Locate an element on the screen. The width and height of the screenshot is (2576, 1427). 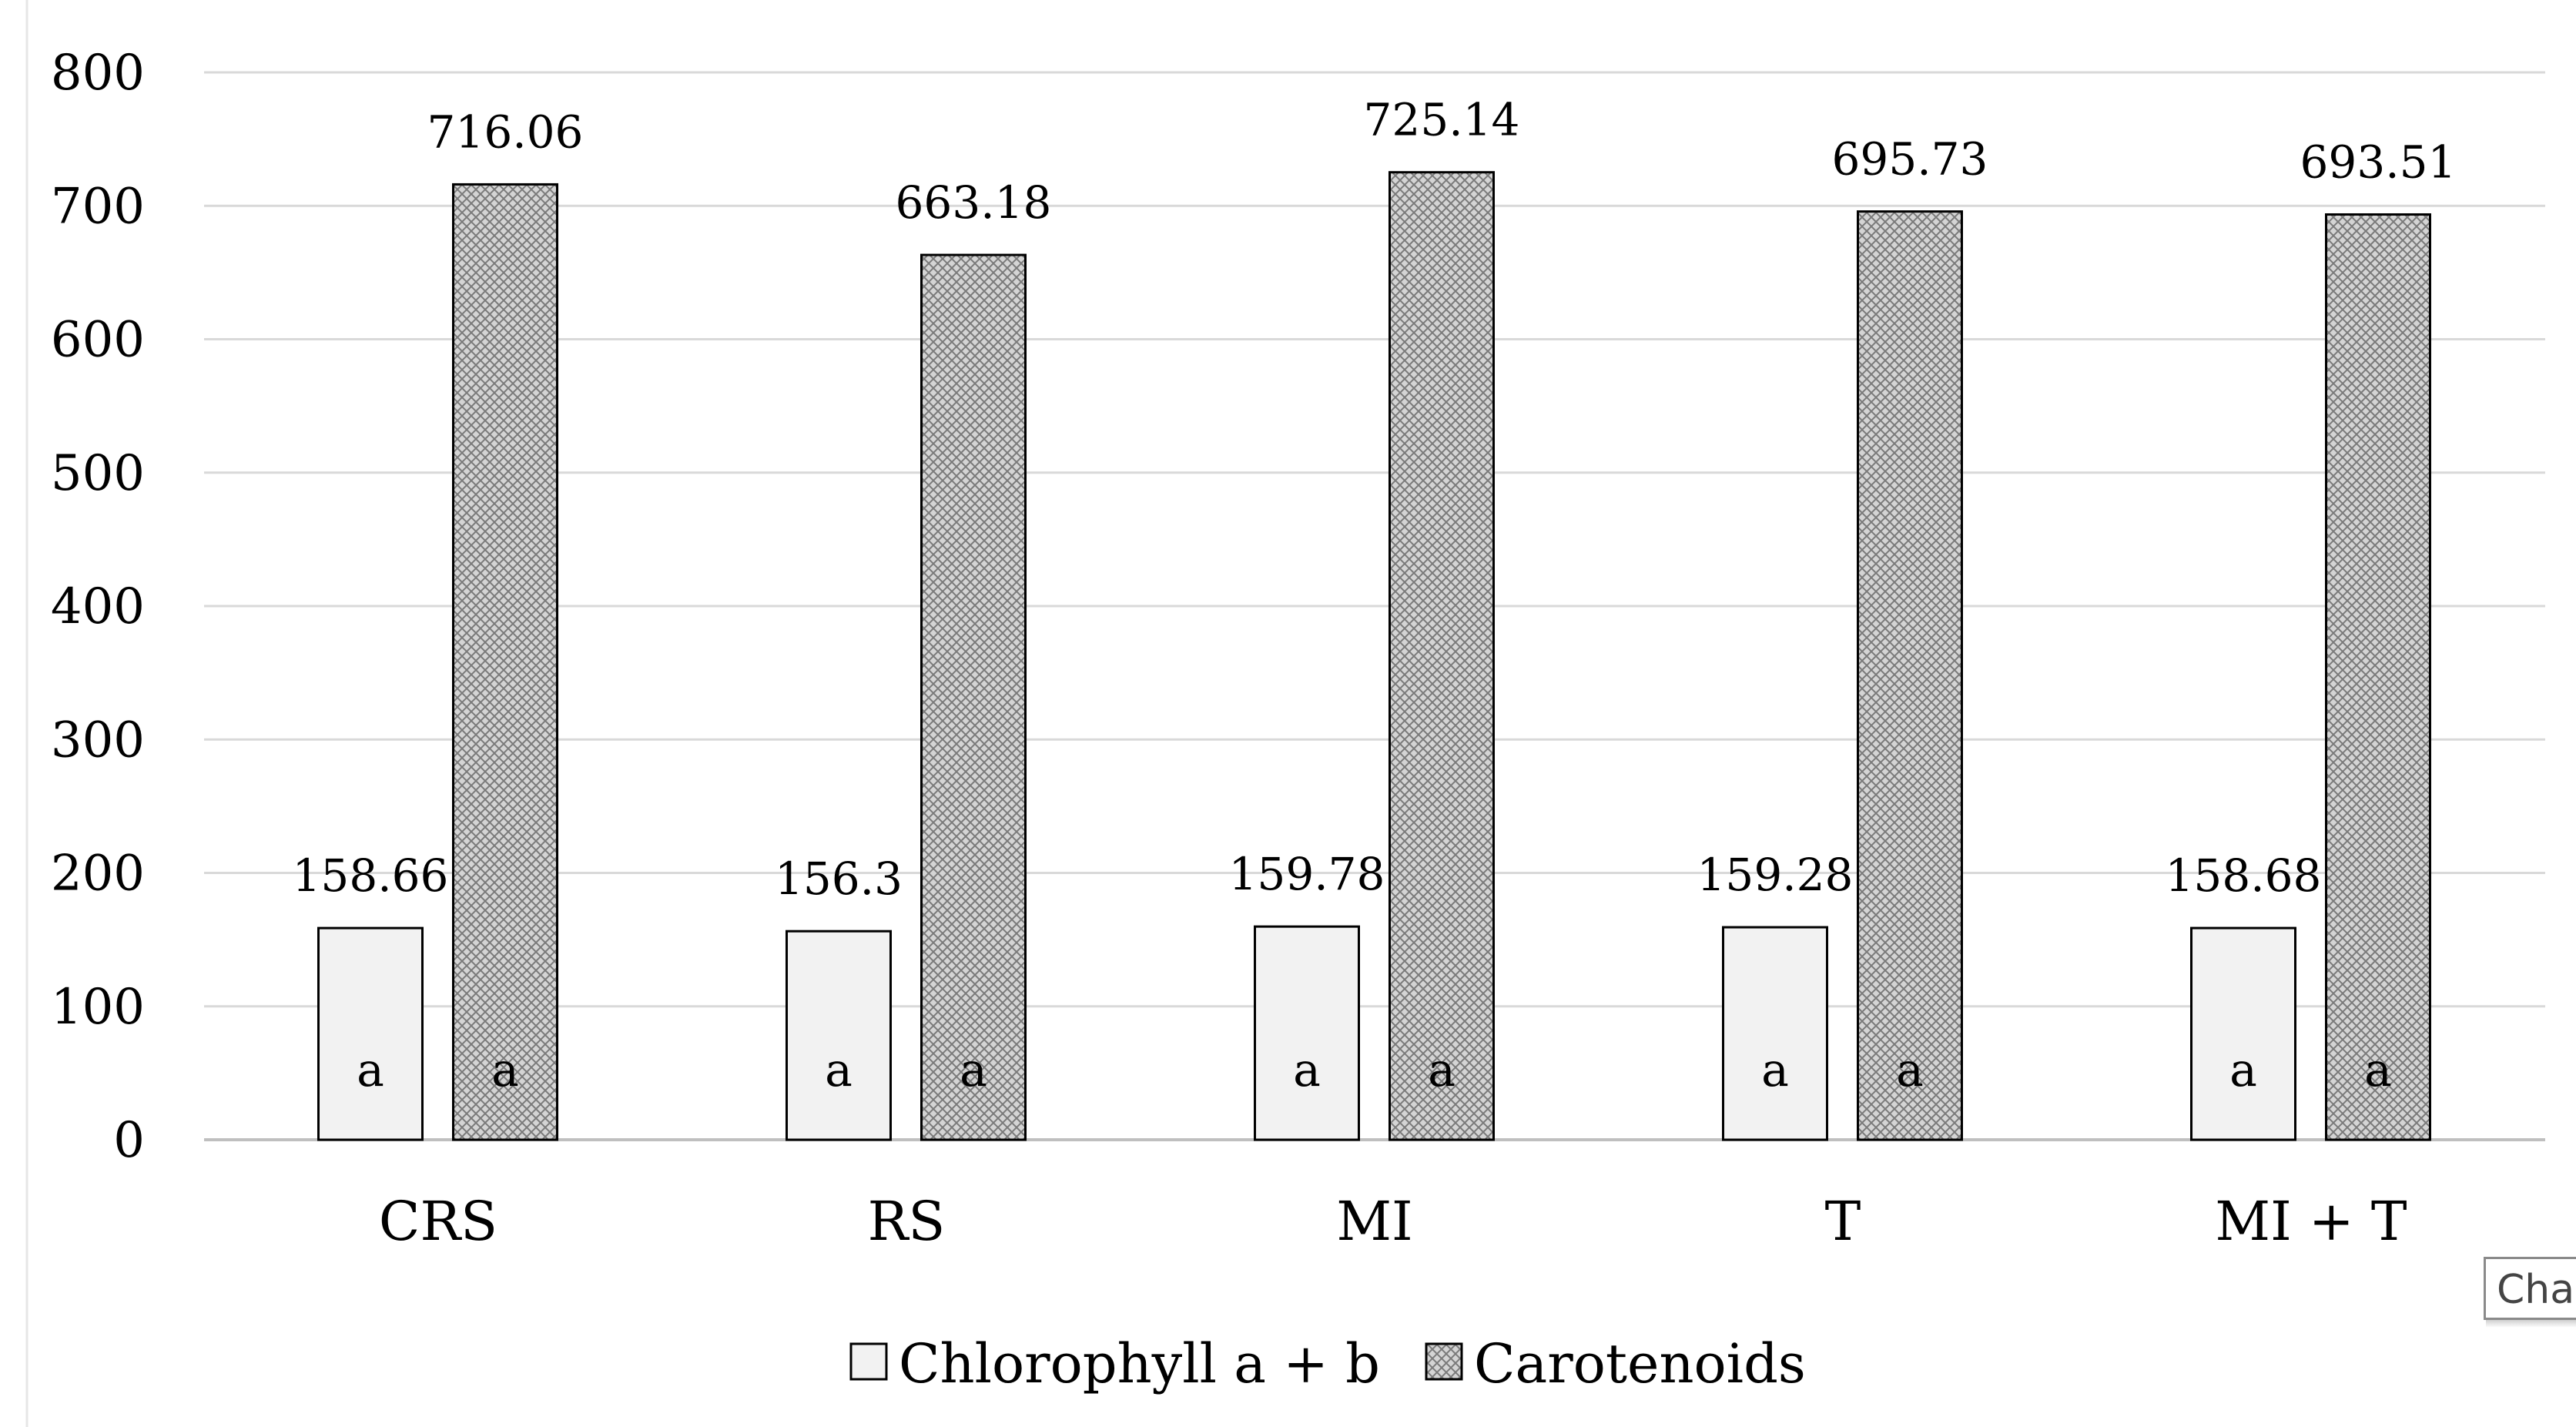
data-label: 663.18 is located at coordinates (974, 203).